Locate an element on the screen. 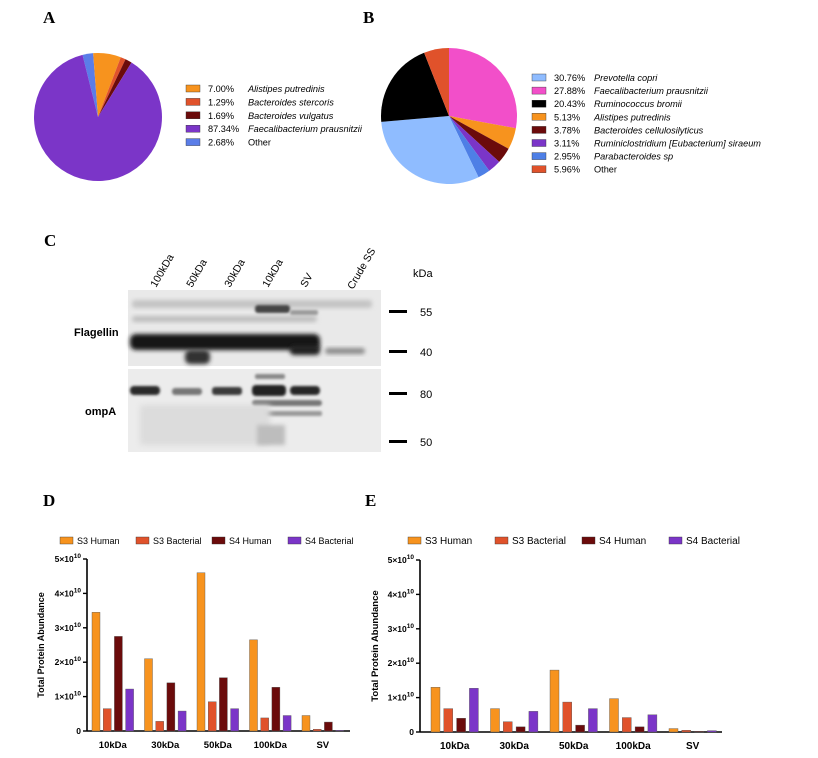  y-tick-label: 3×10¹⁰ is located at coordinates (68, 627).